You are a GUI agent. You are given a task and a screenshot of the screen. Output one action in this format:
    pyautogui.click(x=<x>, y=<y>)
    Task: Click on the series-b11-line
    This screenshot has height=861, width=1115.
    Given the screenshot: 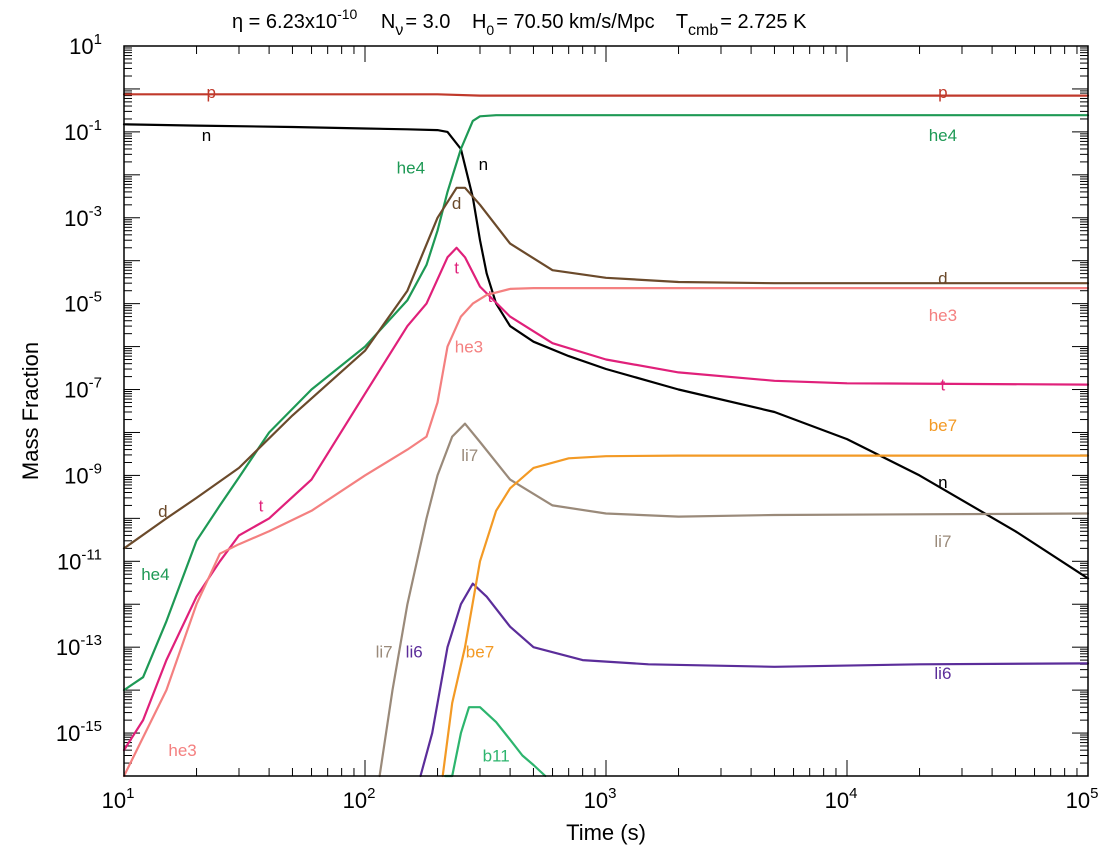 What is the action you would take?
    pyautogui.click(x=495, y=742)
    